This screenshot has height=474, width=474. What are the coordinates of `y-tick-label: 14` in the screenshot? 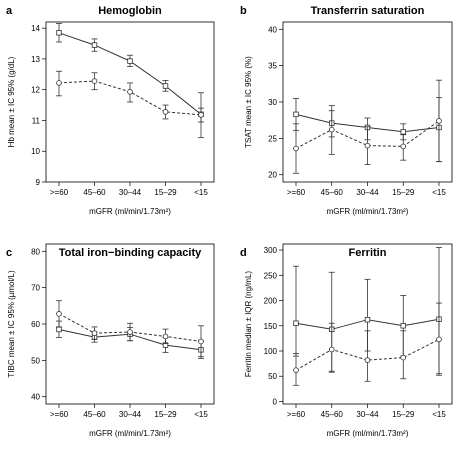 It's located at (35, 28).